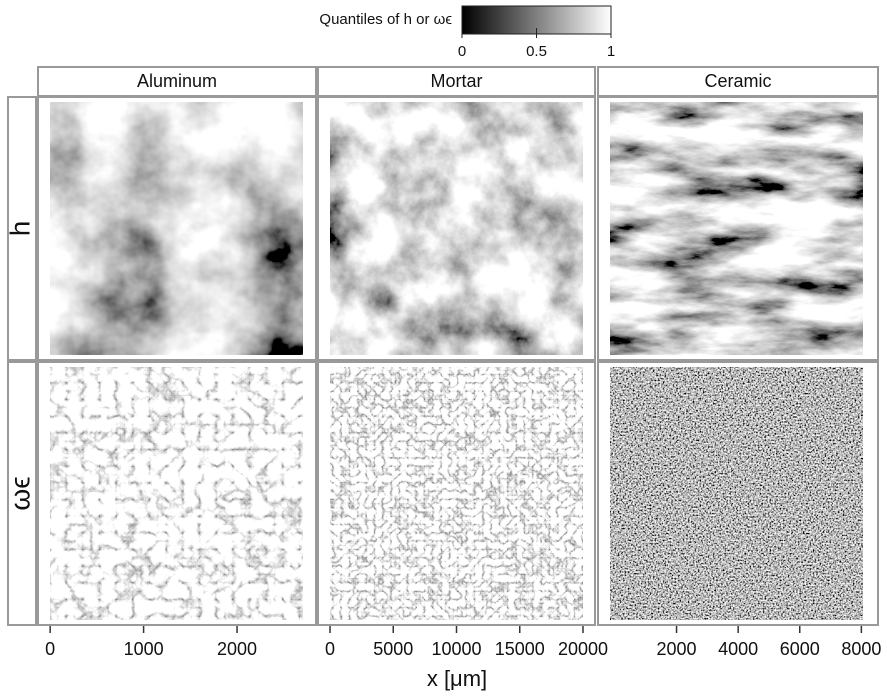  What do you see at coordinates (611, 51) in the screenshot?
I see `colorbar-tick-label: 1` at bounding box center [611, 51].